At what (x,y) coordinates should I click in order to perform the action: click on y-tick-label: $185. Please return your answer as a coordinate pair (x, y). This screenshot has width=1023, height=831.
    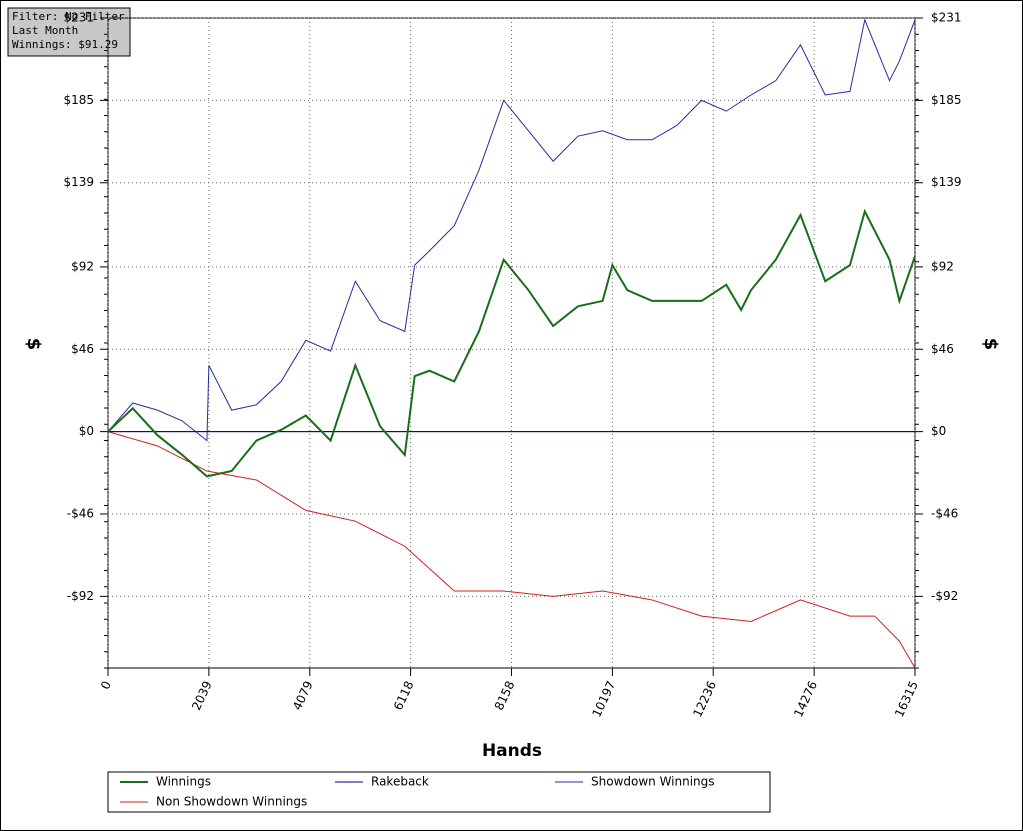
    Looking at the image, I should click on (78, 100).